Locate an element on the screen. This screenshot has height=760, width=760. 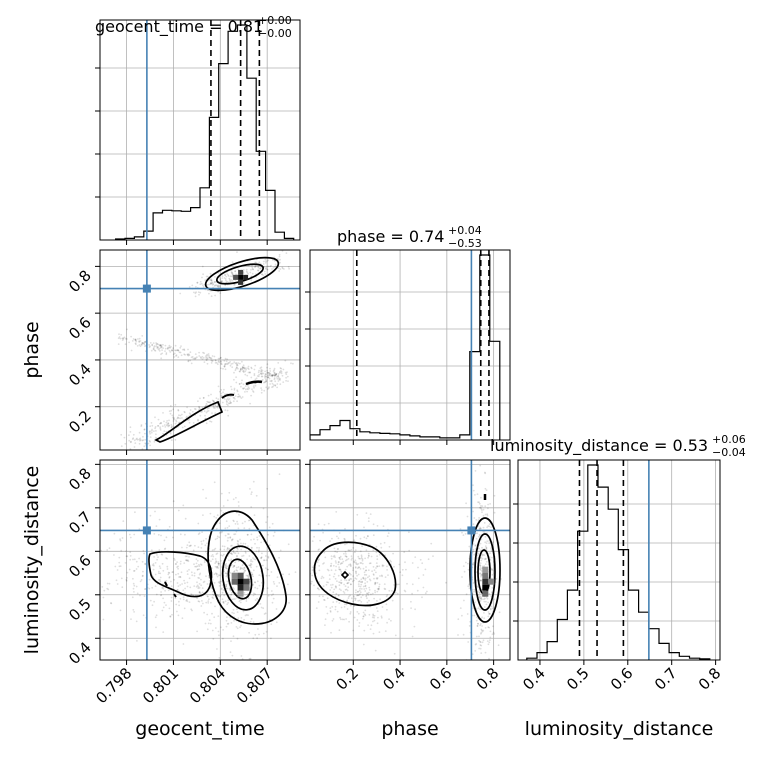
y-tick-label-luminosity-distance: 0.7 is located at coordinates (80, 523).